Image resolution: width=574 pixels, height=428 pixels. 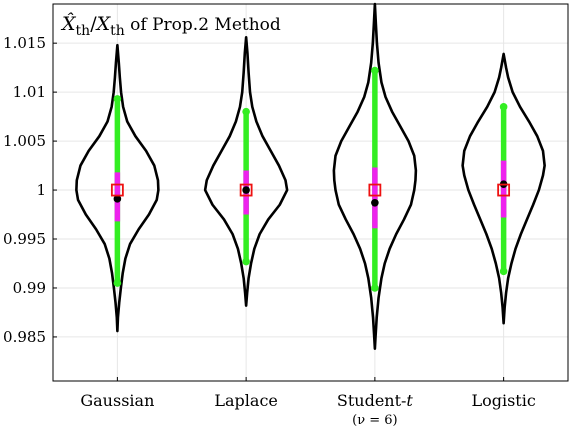 I want to click on category-label-0: Gaussian, so click(x=117, y=400).